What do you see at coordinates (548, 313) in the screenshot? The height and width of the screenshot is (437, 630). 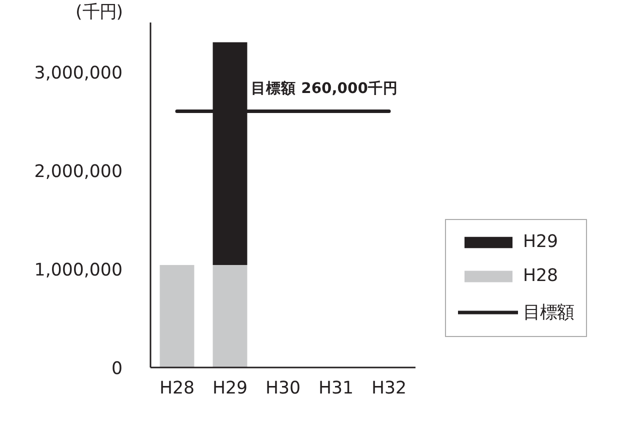 I see `legend-label: 目標額` at bounding box center [548, 313].